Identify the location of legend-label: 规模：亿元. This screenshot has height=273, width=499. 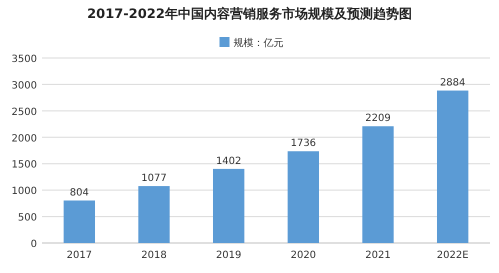
(259, 43).